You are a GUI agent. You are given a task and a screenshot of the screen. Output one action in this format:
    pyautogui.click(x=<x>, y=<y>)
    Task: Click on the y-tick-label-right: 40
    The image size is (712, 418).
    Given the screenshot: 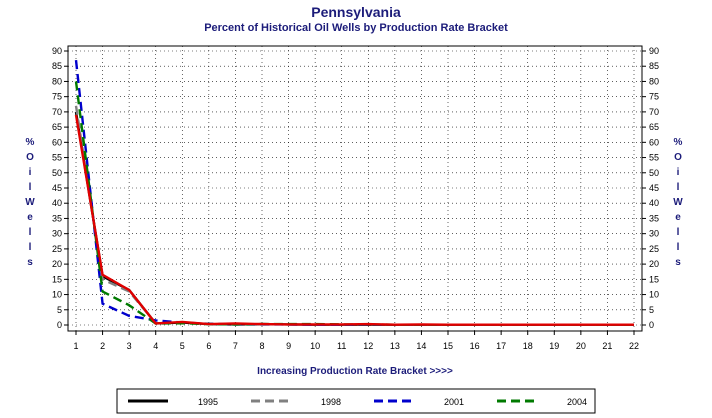 What is the action you would take?
    pyautogui.click(x=654, y=203)
    